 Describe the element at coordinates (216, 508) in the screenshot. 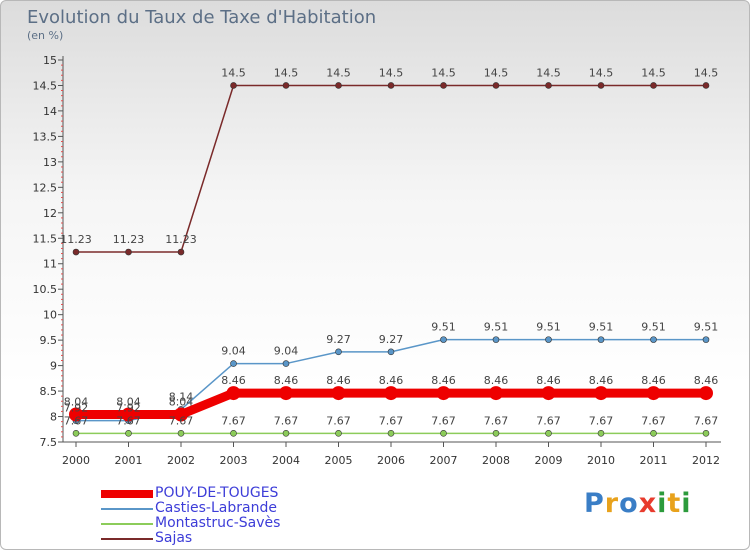

I see `legend-label: Casties-Labrande` at that location.